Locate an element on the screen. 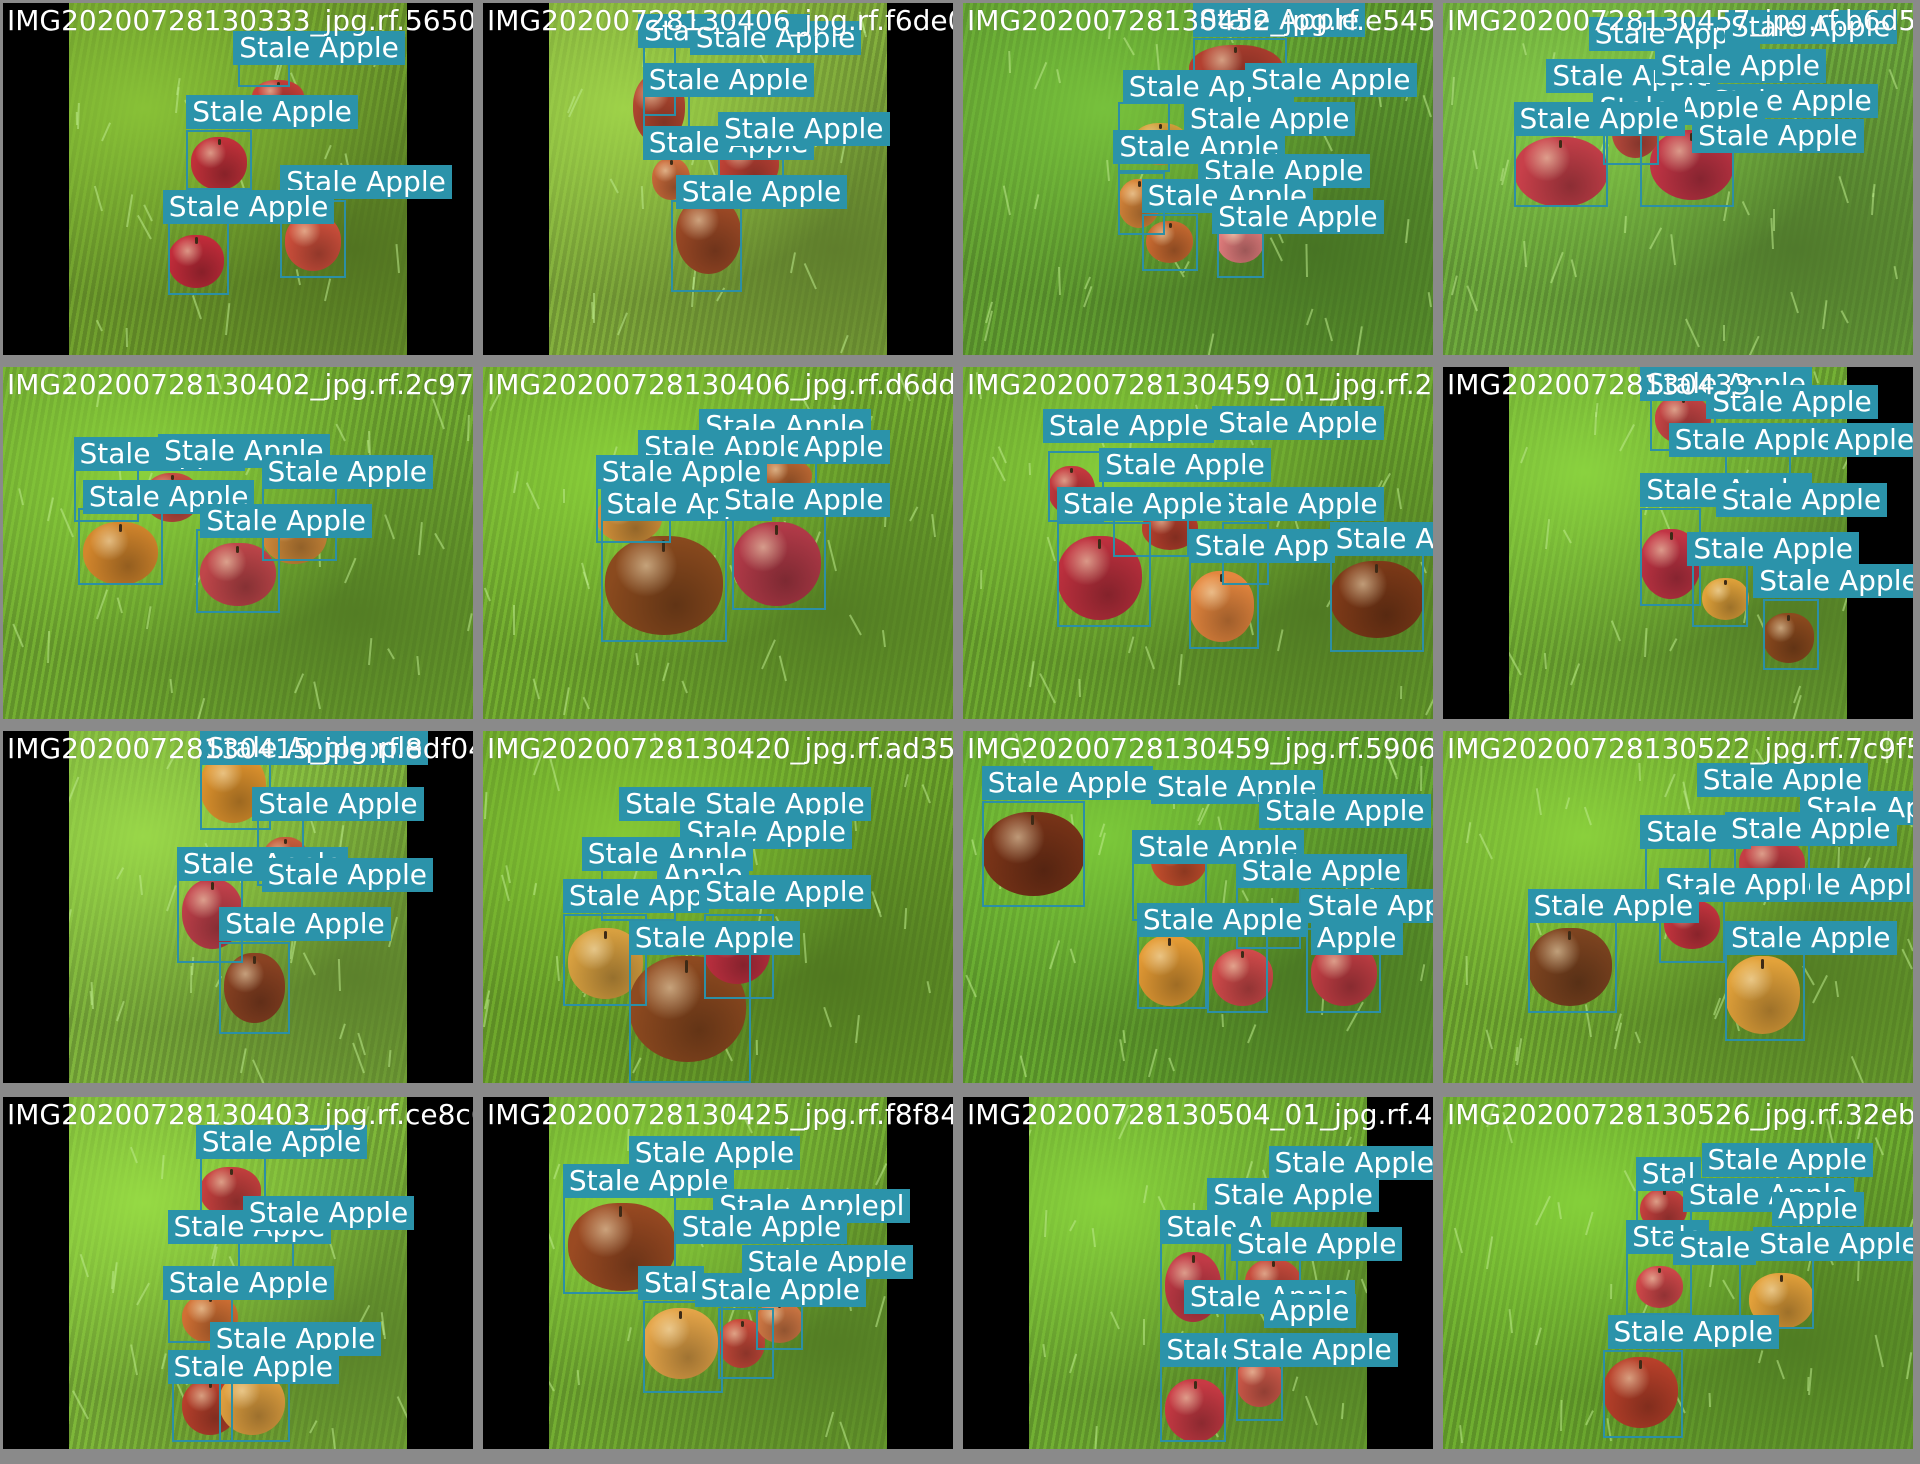 The width and height of the screenshot is (1920, 1464). image-filename: IMG20200728130504_01_jpg.rf.4b5b38 is located at coordinates (1200, 1114).